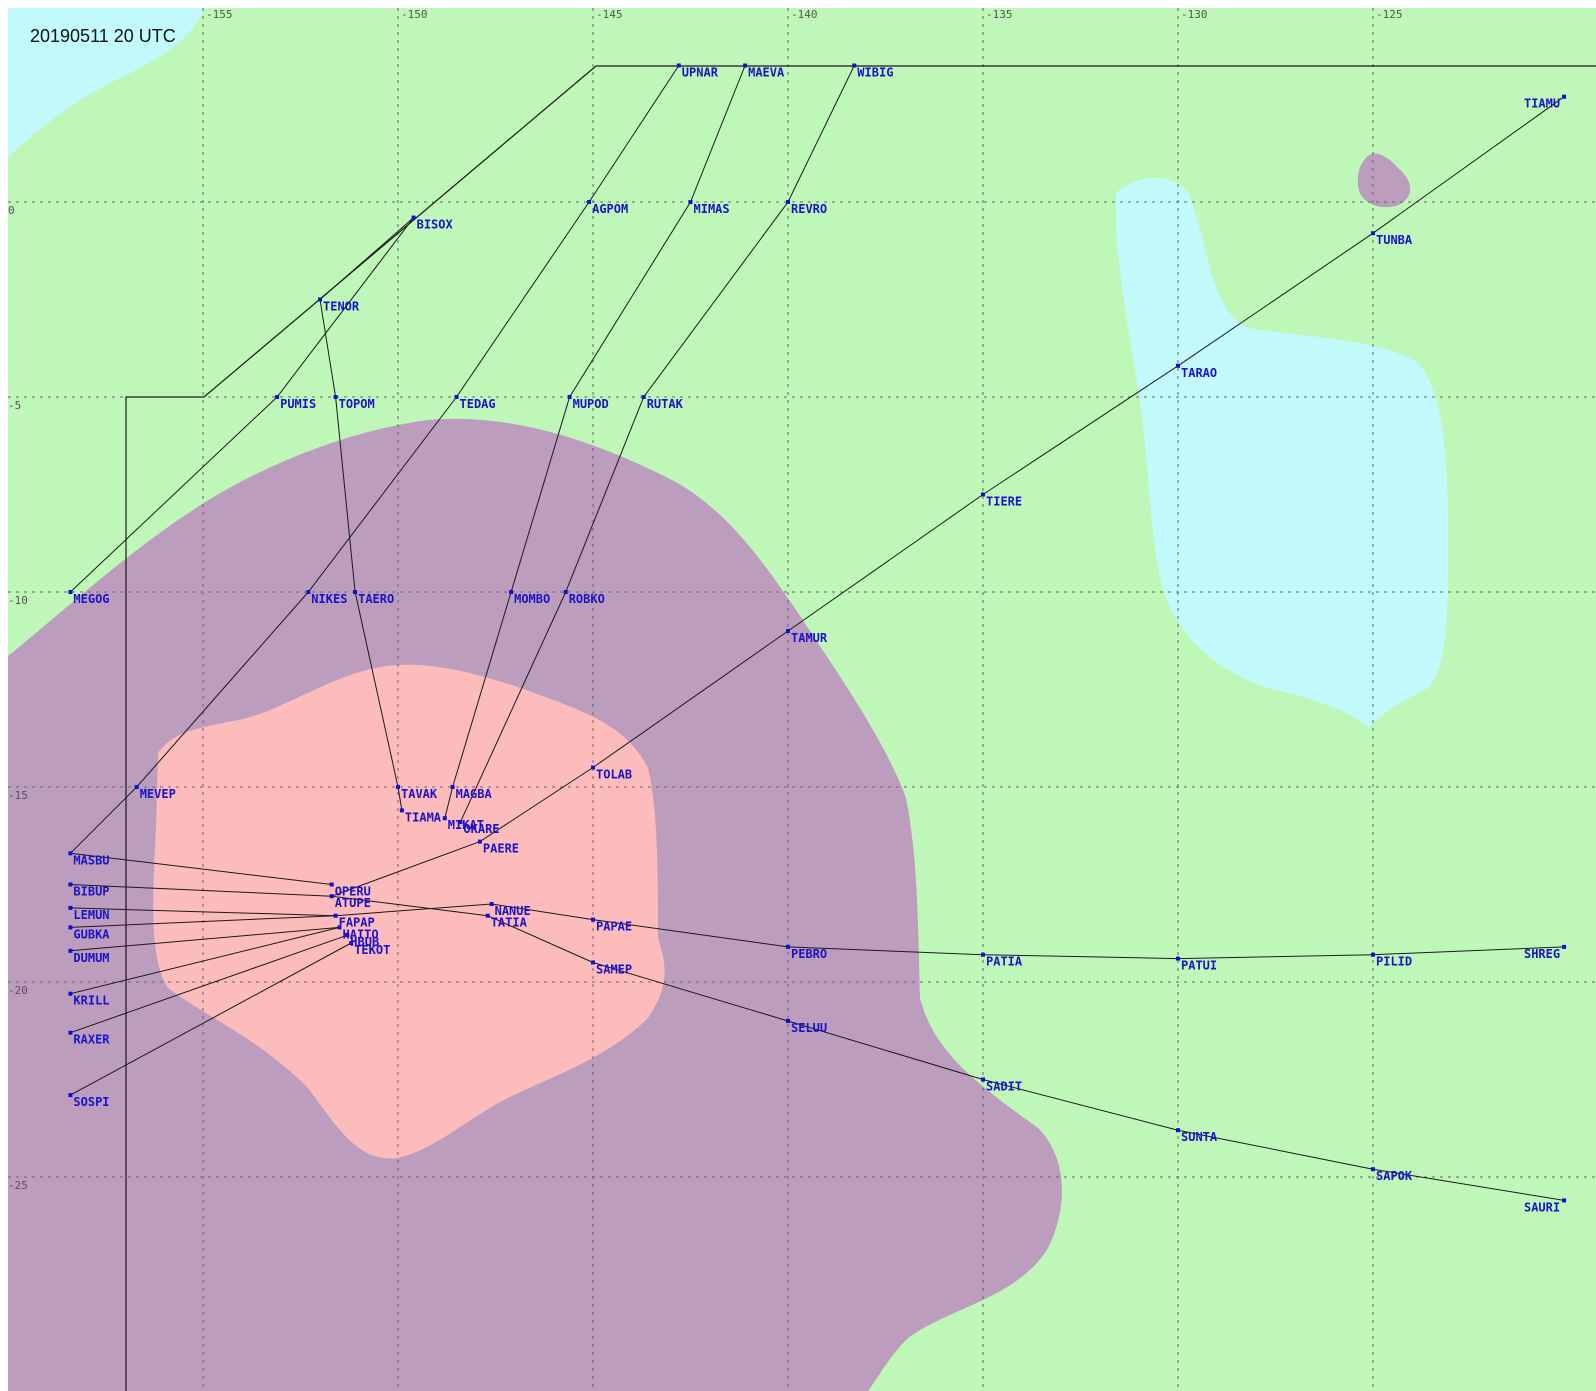 The width and height of the screenshot is (1596, 1391). I want to click on waypoint-label: TAERO, so click(376, 599).